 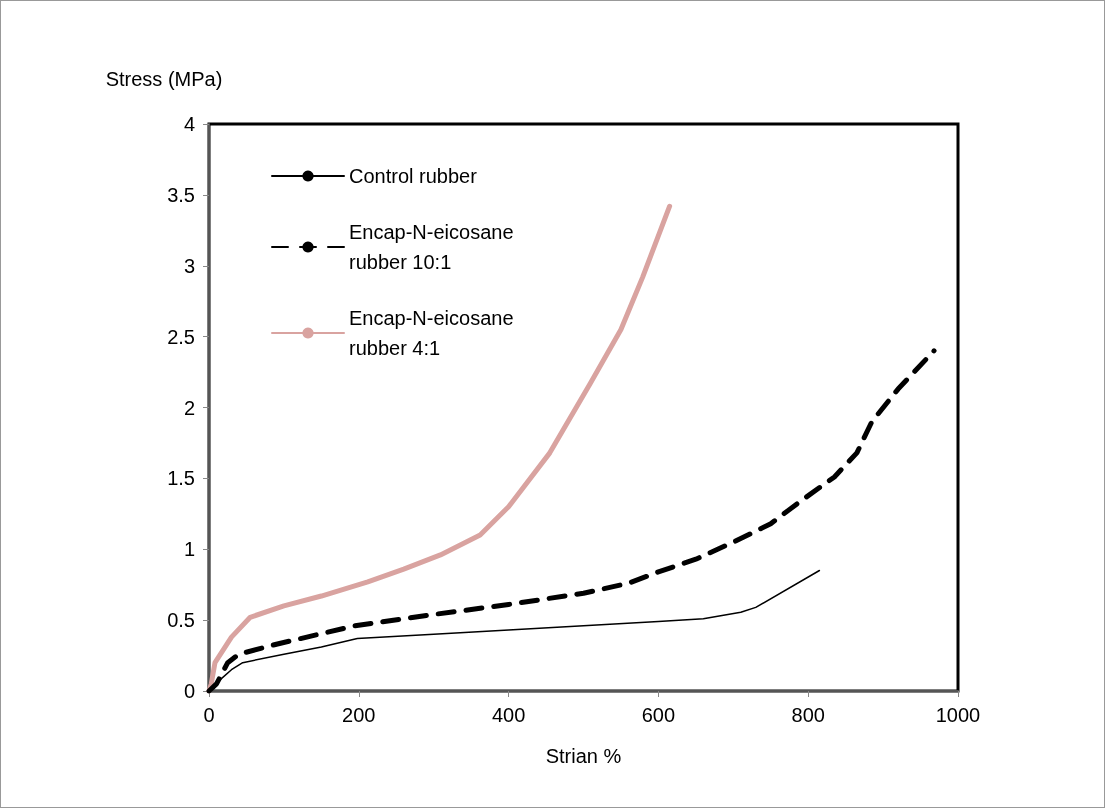 I want to click on y-tick-label: 3, so click(x=189, y=265).